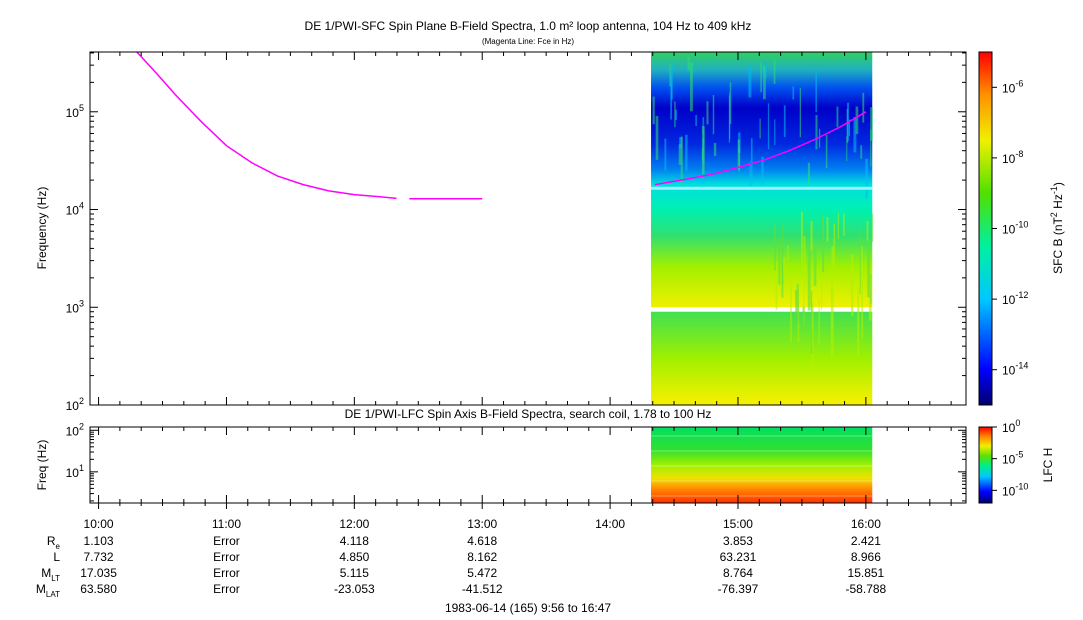 The width and height of the screenshot is (1083, 620). I want to click on ephemeris-value: 3.853, so click(738, 541).